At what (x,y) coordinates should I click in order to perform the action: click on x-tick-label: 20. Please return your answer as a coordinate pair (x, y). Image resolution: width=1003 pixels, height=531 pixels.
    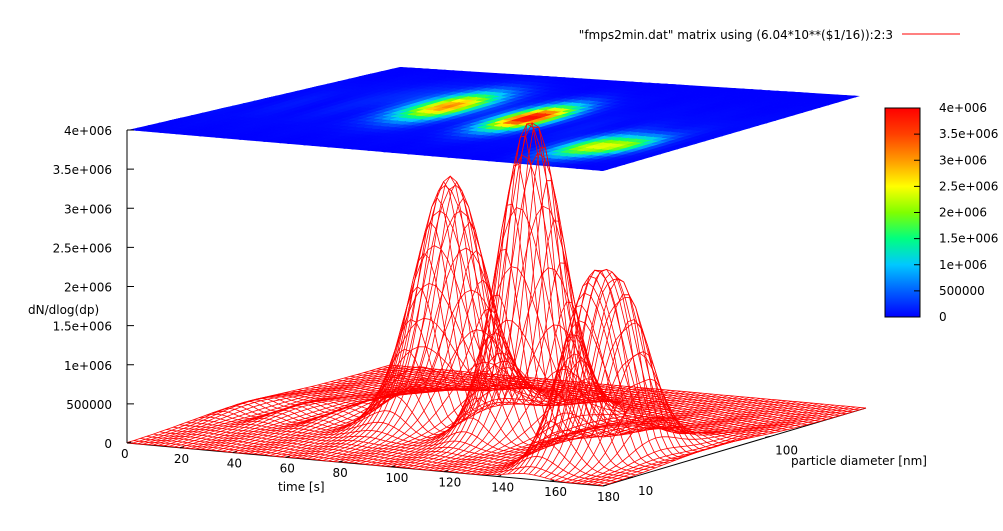
    Looking at the image, I should click on (181, 459).